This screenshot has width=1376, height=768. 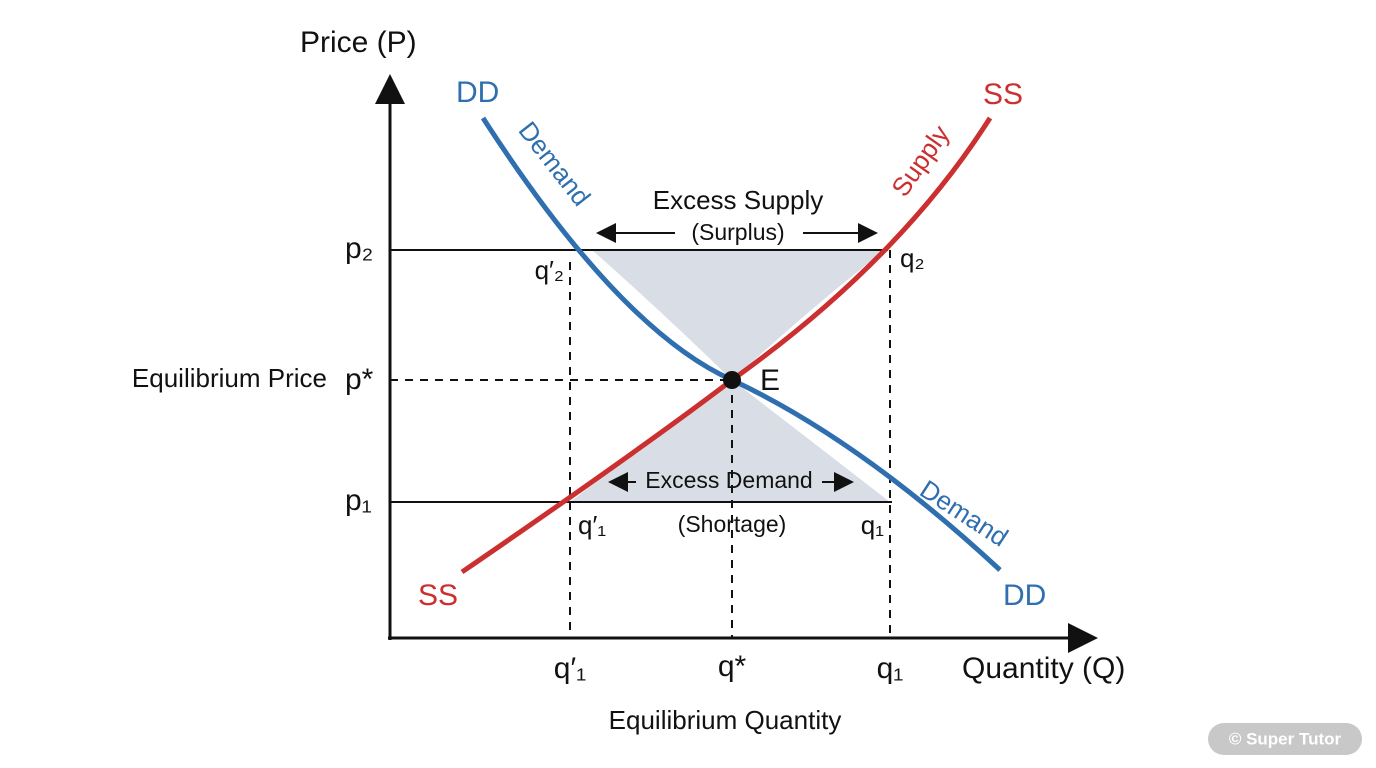 I want to click on quantity-label: q₂, so click(x=912, y=258).